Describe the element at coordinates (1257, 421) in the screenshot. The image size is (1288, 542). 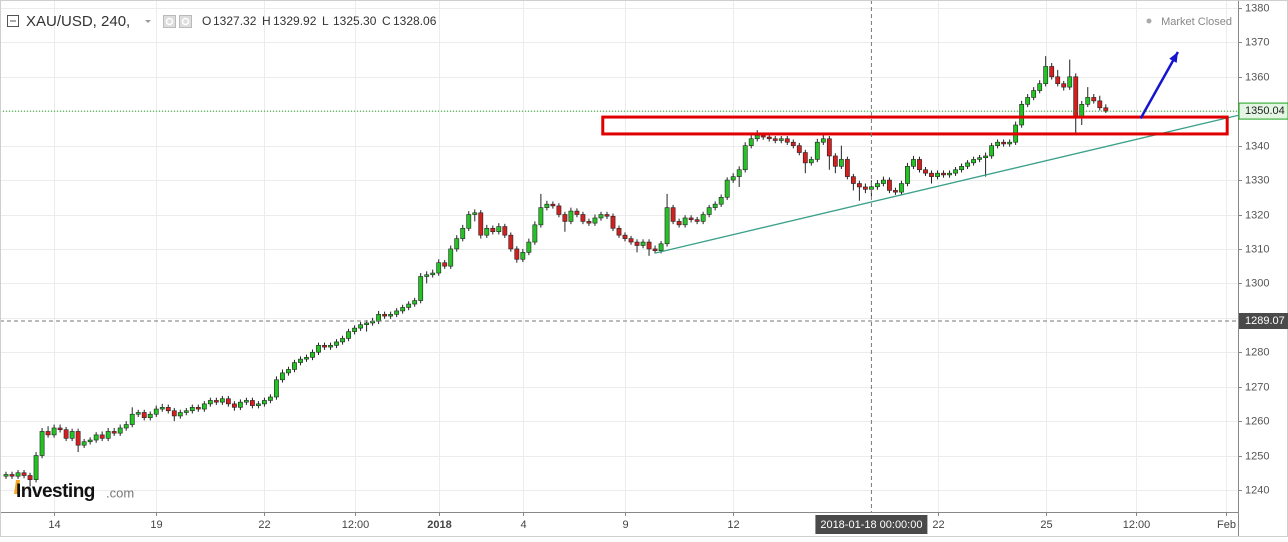
I see `y-tick-label: 1260` at that location.